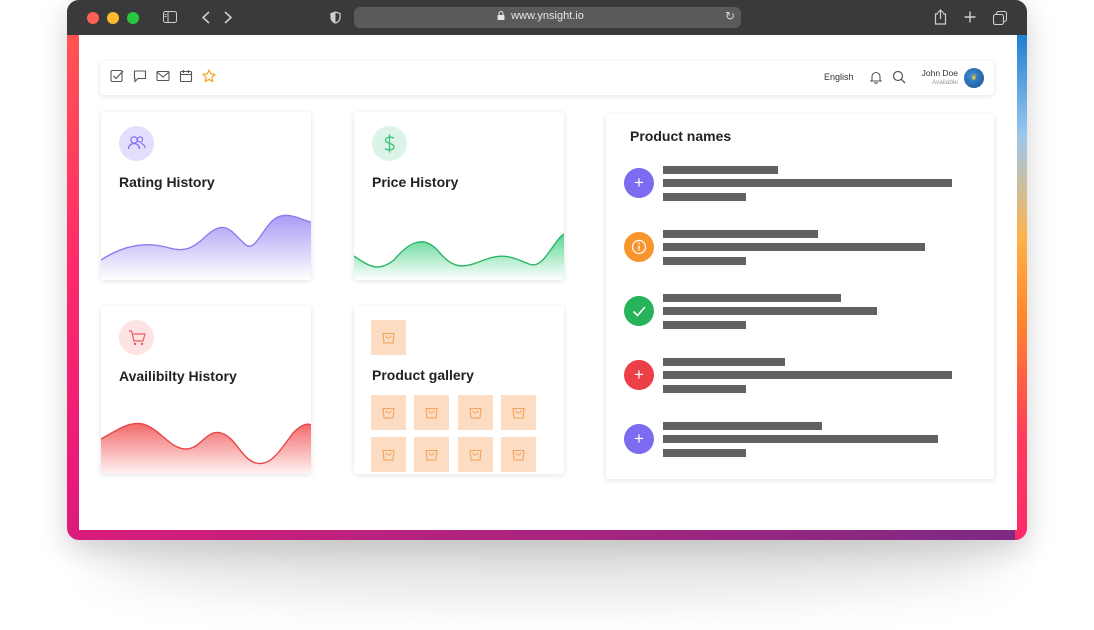 The image size is (1094, 630). What do you see at coordinates (459, 390) in the screenshot?
I see `product-gallery-card: Product gallery` at bounding box center [459, 390].